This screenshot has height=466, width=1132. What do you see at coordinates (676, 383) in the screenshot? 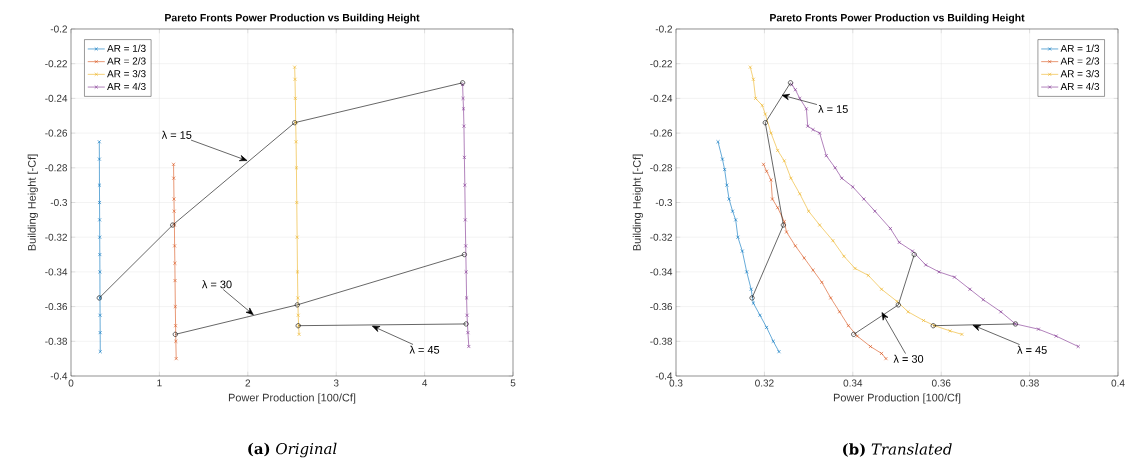
I see `x-tick-label: 0.3` at bounding box center [676, 383].